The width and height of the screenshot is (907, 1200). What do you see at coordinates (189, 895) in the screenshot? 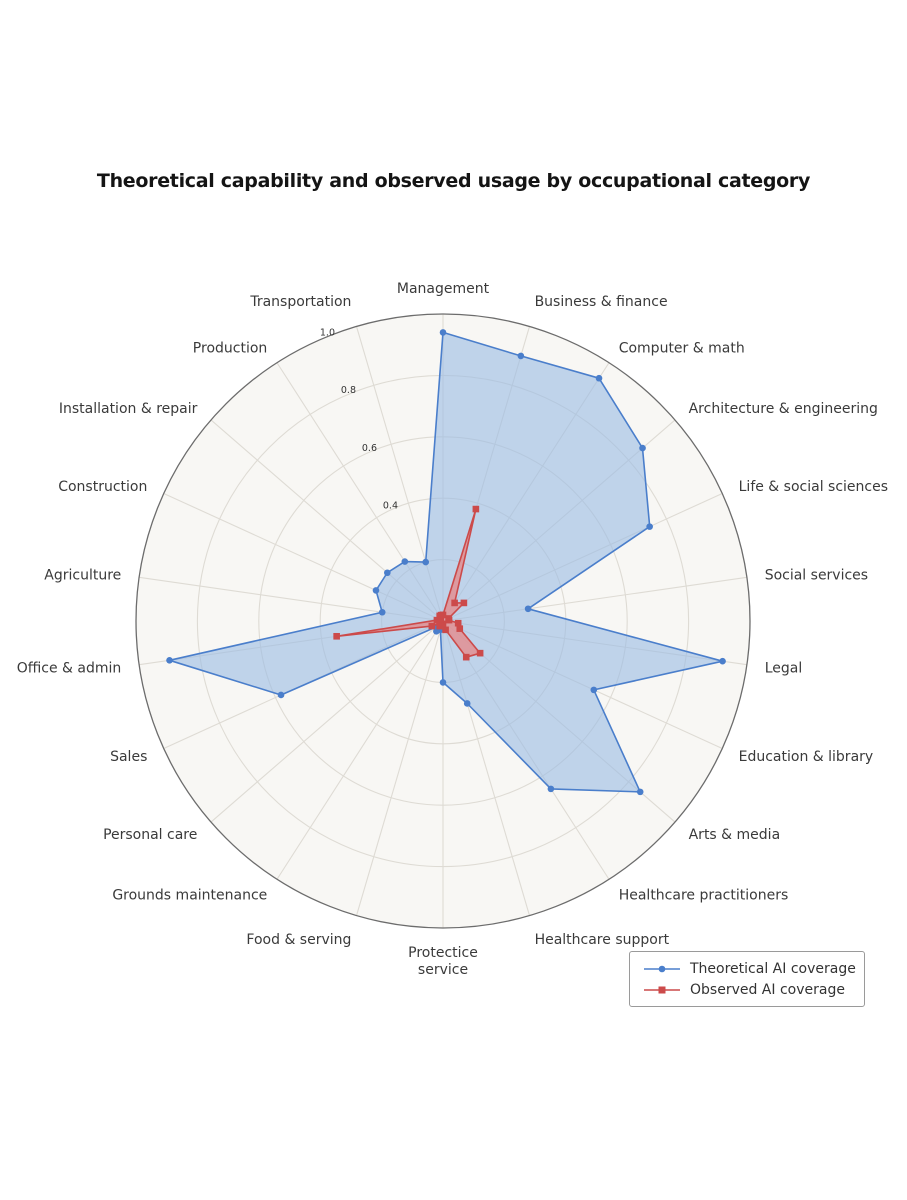
I see `category-label: Grounds maintenance` at bounding box center [189, 895].